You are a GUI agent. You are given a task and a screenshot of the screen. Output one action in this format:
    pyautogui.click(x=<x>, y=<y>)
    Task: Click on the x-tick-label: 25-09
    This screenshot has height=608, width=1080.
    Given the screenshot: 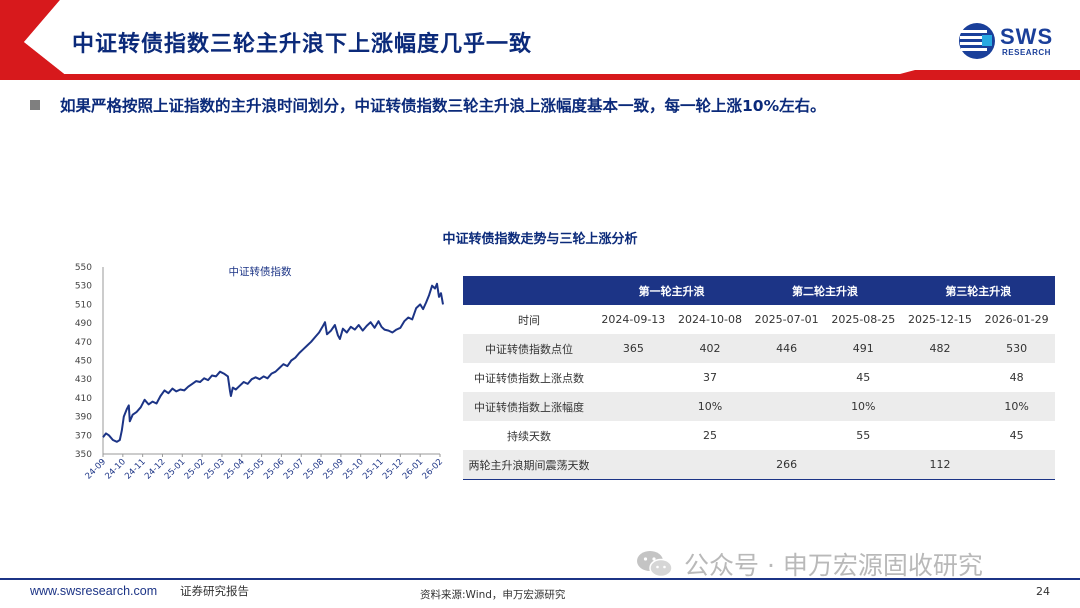 What is the action you would take?
    pyautogui.click(x=333, y=469)
    